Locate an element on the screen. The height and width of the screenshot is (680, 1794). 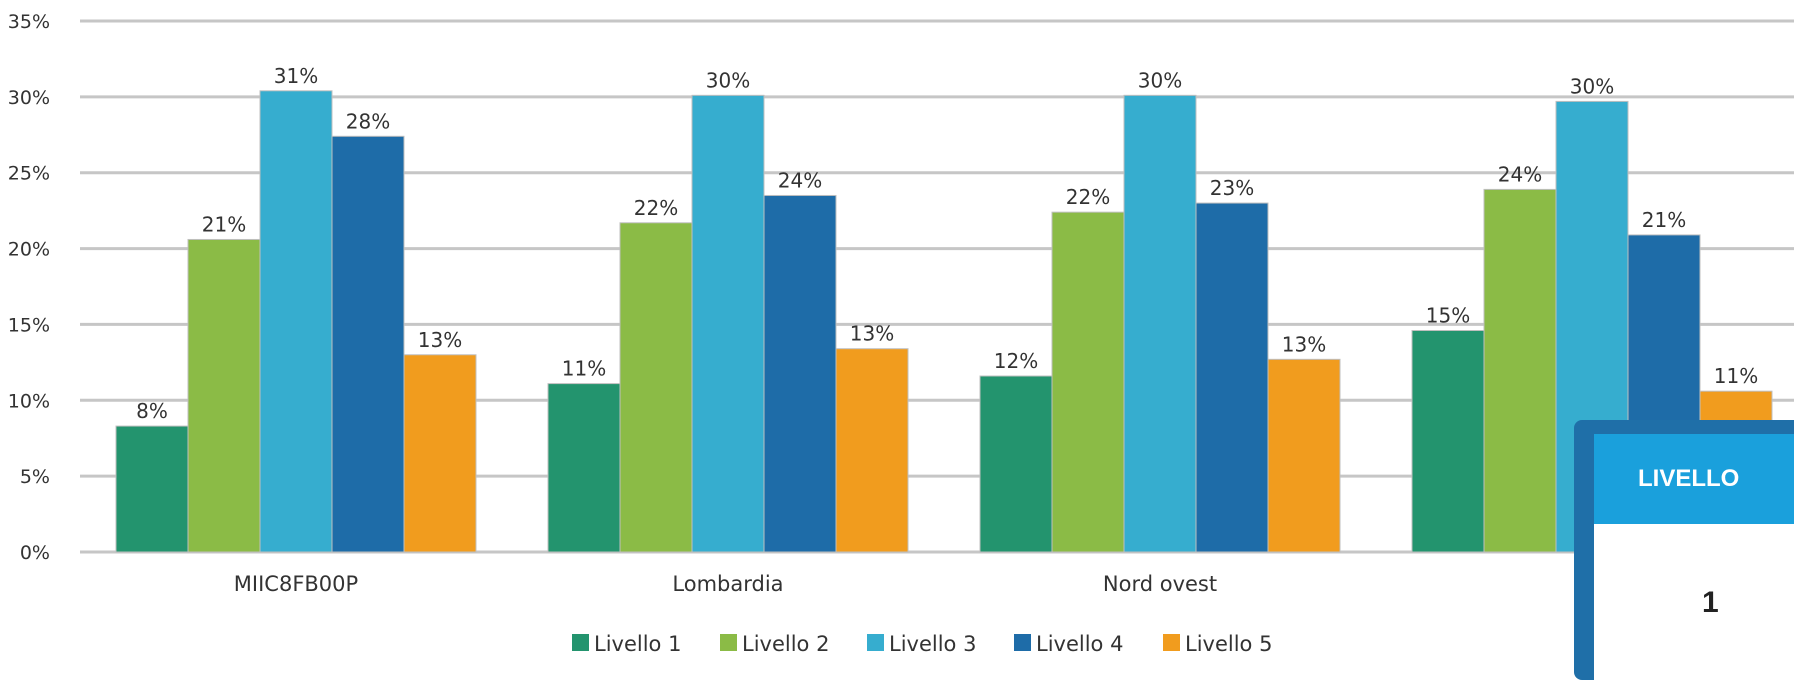
data-label: 23% is located at coordinates (1232, 188).